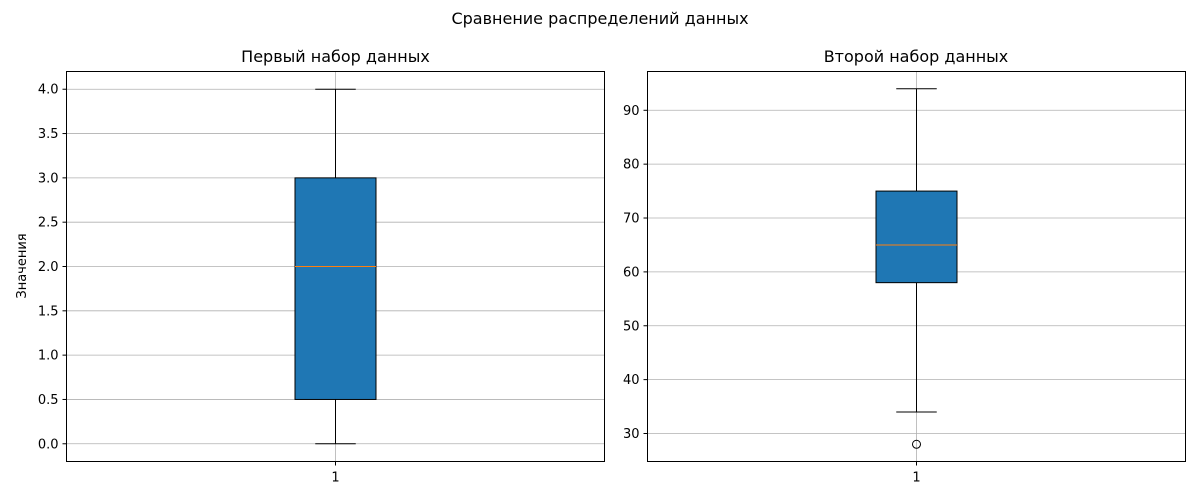  I want to click on right-xtick-label: 1, so click(916, 478).